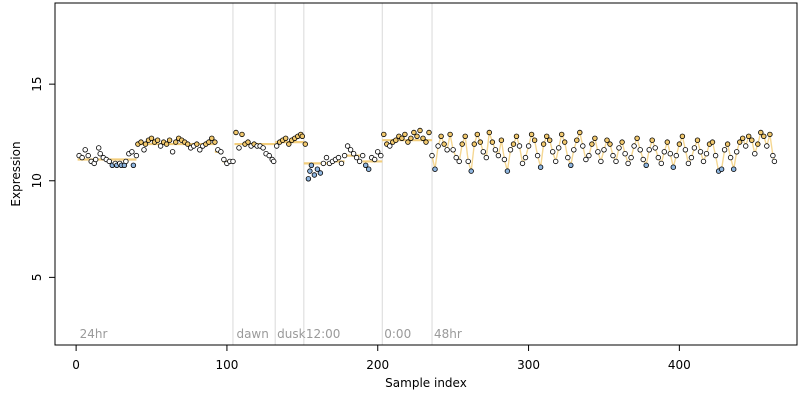 This screenshot has height=400, width=800. I want to click on section-label-dusk: dusk, so click(291, 334).